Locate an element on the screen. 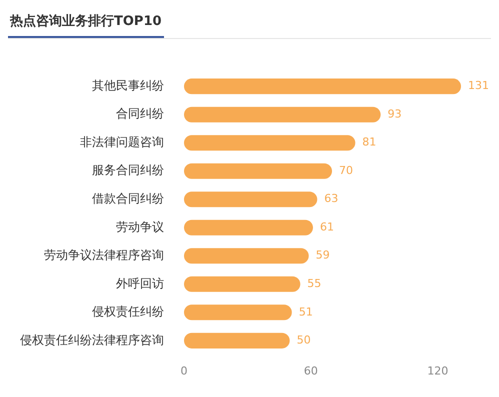 The height and width of the screenshot is (397, 499). y-tick-label: 侵权责任纠纷 is located at coordinates (128, 311).